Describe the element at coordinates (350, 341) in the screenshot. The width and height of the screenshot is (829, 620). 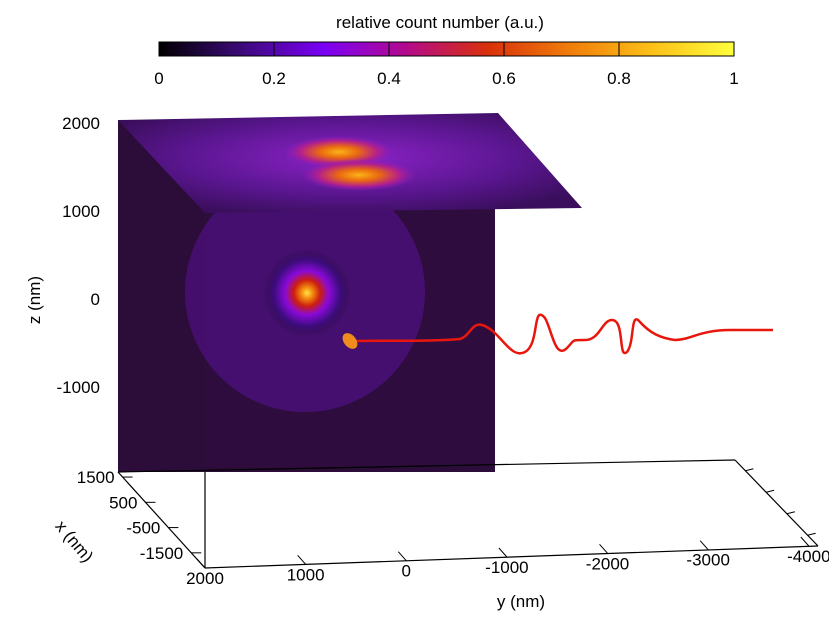
I see `trajectory-start-marker` at that location.